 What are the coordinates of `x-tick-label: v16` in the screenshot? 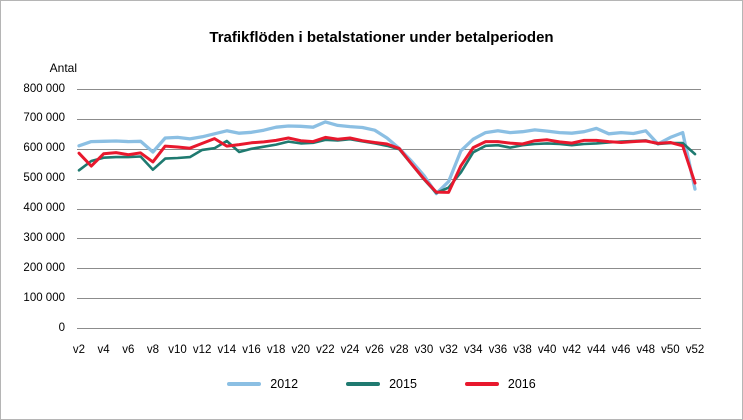 It's located at (251, 350).